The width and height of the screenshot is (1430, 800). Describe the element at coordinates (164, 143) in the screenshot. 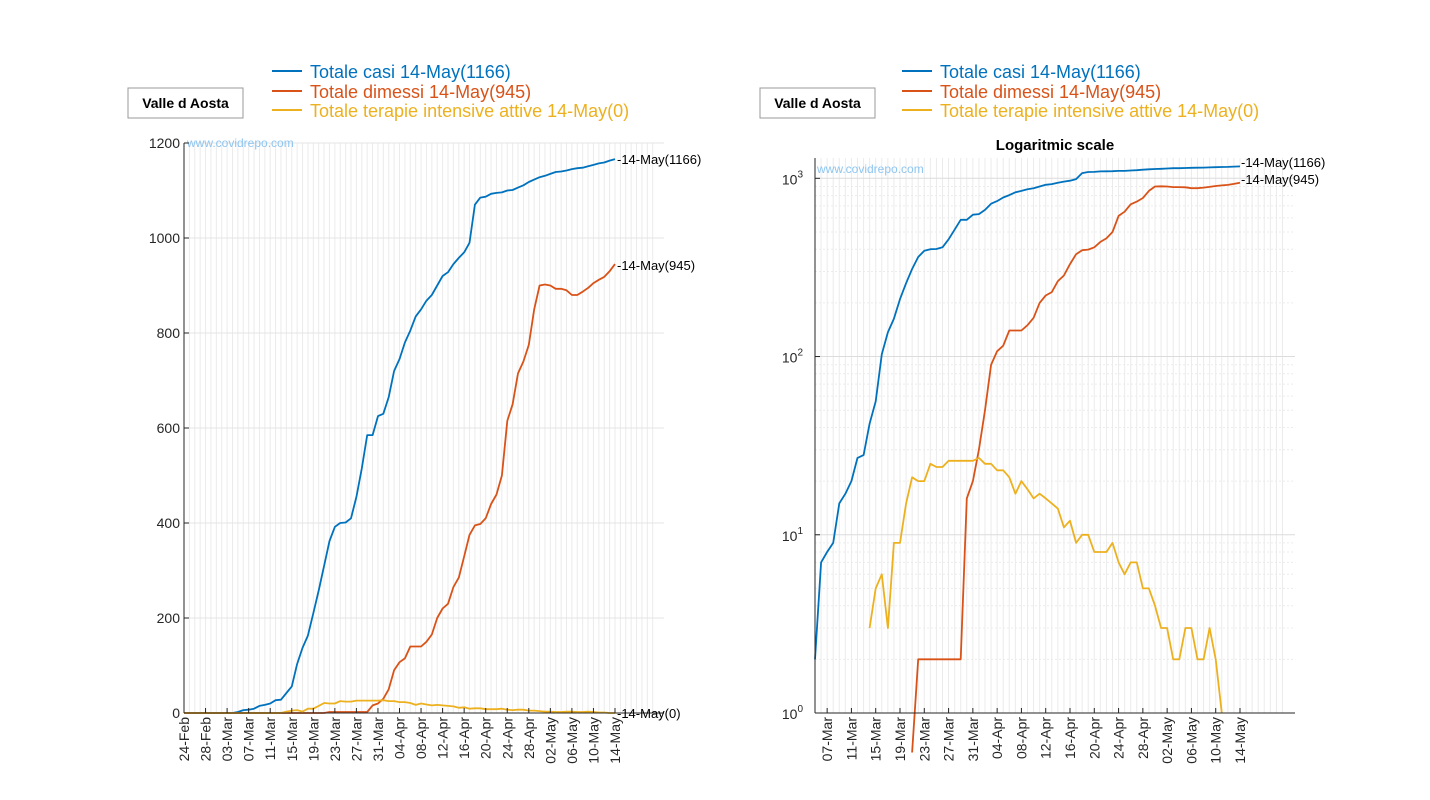

I see `y-tick-label: 1200` at that location.